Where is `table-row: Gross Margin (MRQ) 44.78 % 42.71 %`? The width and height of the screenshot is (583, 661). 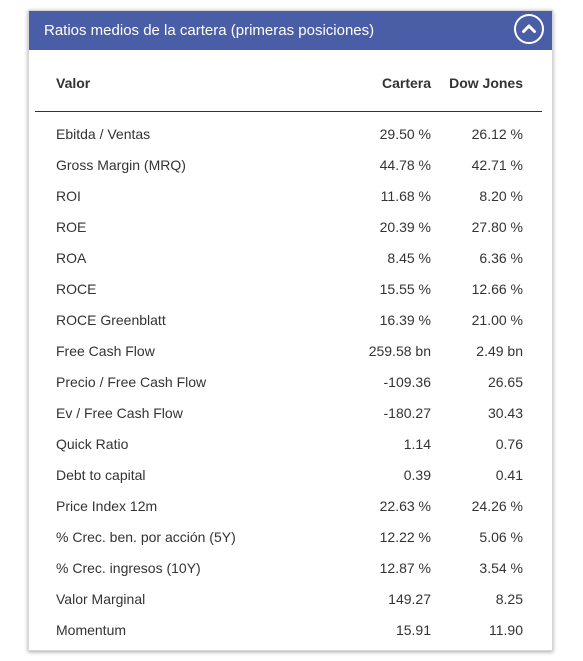
table-row: Gross Margin (MRQ) 44.78 % 42.71 % is located at coordinates (290, 165).